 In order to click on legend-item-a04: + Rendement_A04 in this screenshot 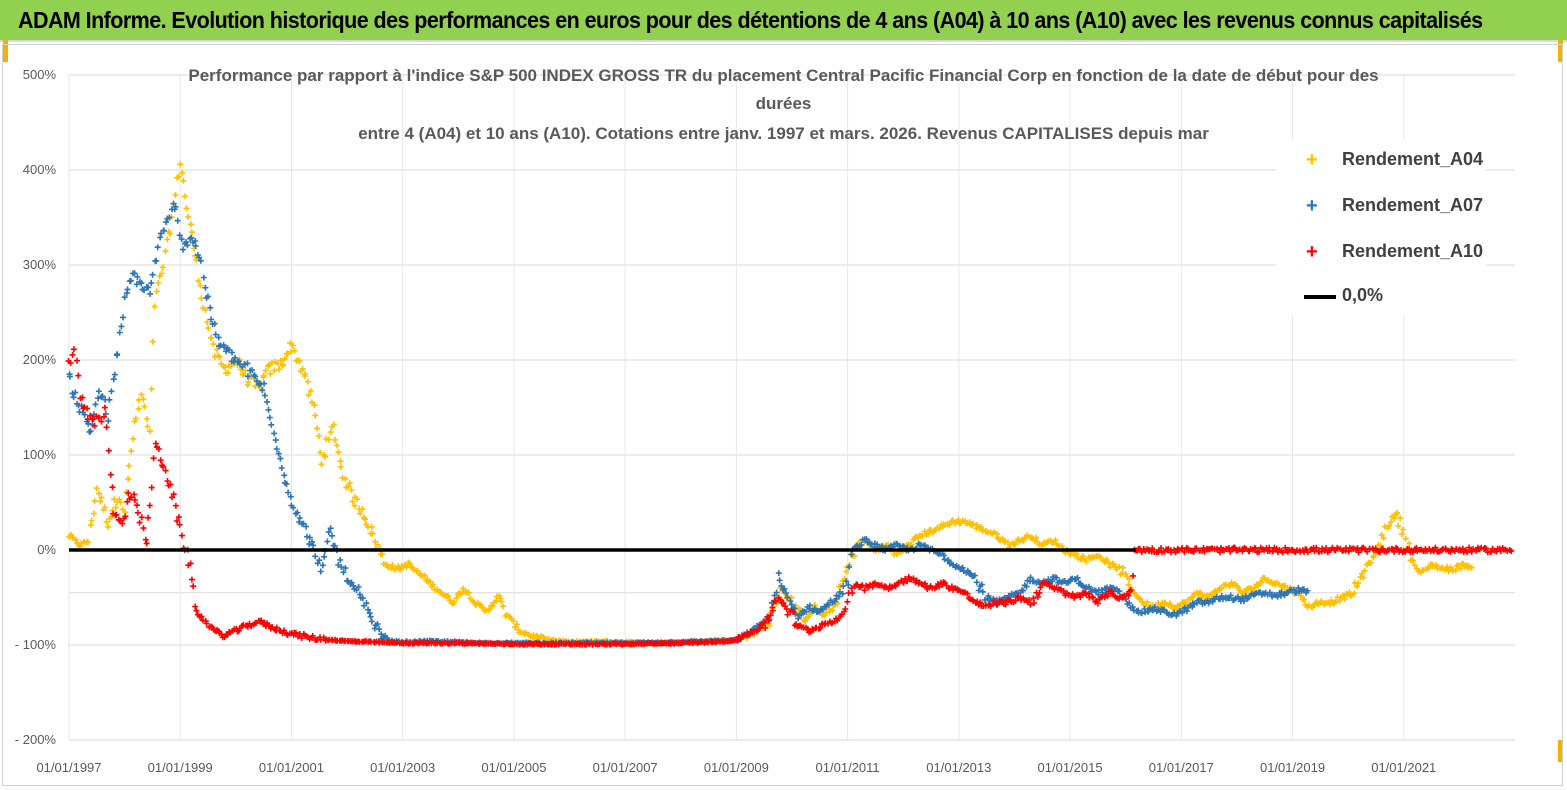, I will do `click(1386, 163)`.